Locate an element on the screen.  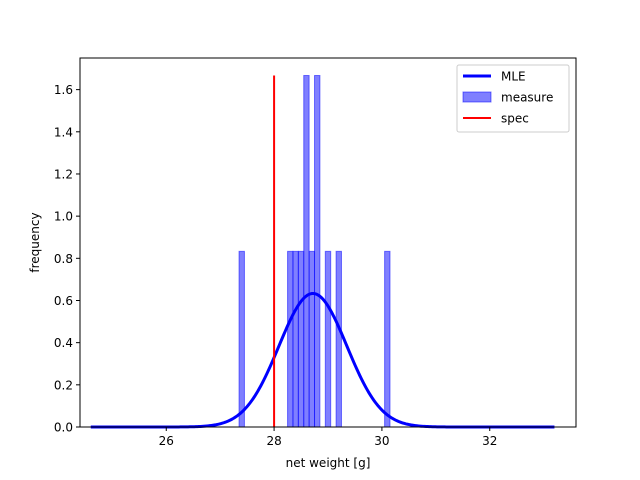
legend: MLE measure spec is located at coordinates (513, 98).